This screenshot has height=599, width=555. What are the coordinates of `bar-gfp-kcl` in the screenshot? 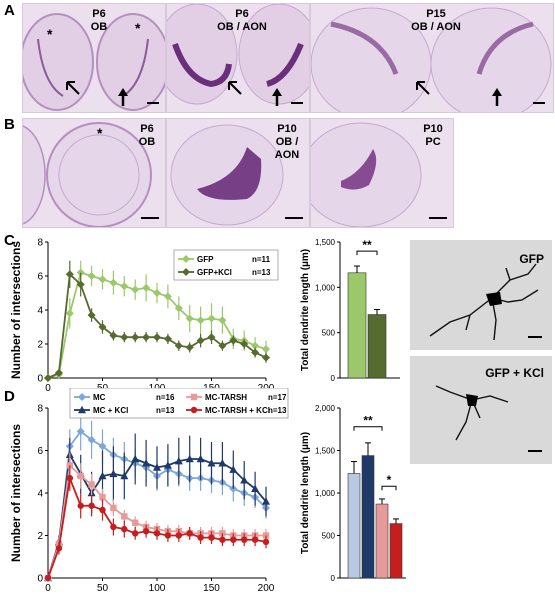 It's located at (377, 346).